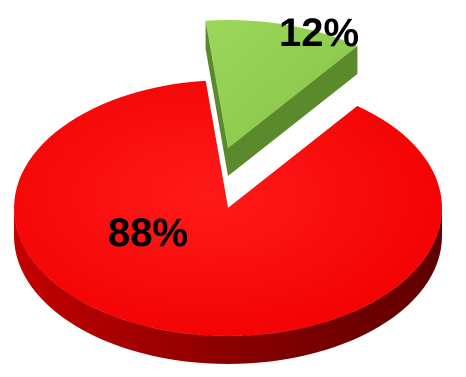 This screenshot has height=377, width=466. I want to click on data-label-88: 88%, so click(148, 233).